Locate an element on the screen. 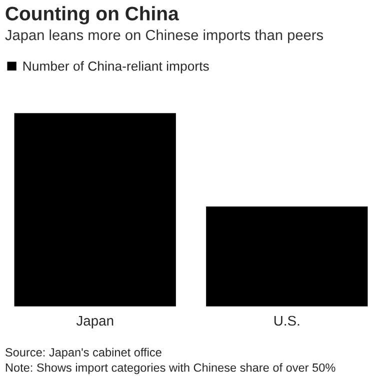 This screenshot has height=382, width=382. x-tick-label: Japan is located at coordinates (95, 322).